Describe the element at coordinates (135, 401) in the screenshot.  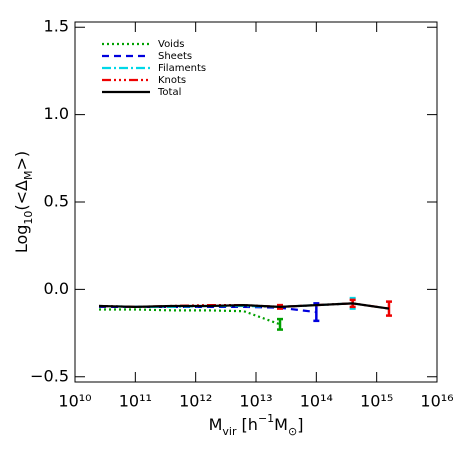
I see `x-tick-label: 10¹¹` at that location.